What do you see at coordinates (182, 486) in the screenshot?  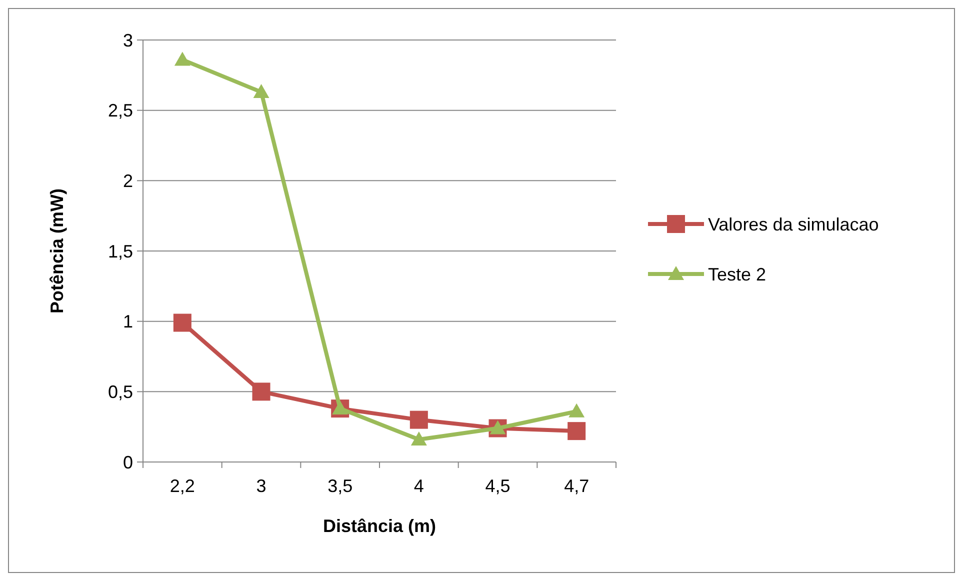 I see `x-tick-label: 2,2` at bounding box center [182, 486].